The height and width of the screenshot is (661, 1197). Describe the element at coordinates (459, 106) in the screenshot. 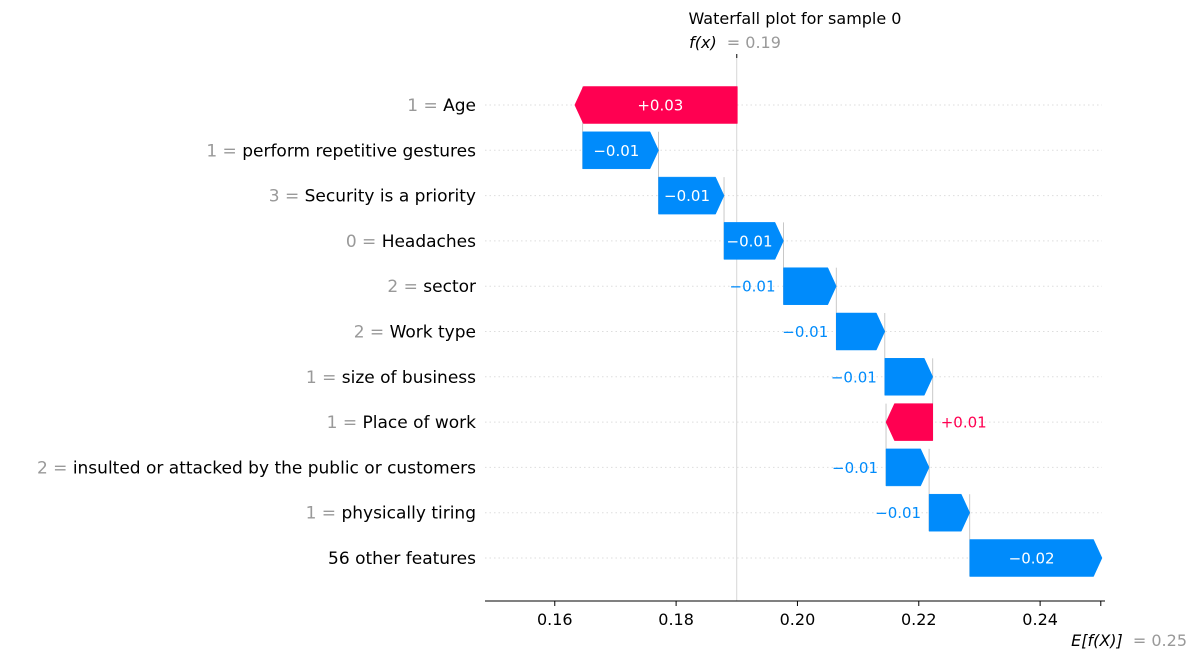

I see `feature-name: Age` at that location.